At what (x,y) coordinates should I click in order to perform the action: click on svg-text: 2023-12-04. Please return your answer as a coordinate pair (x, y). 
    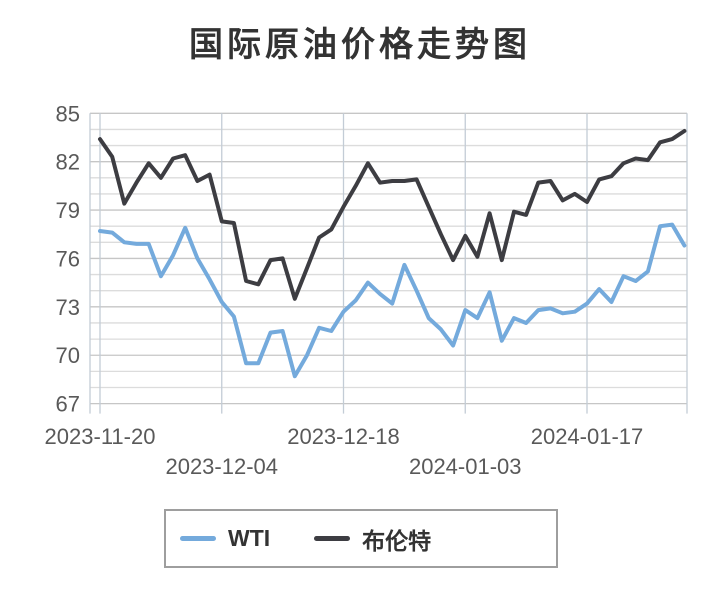
    Looking at the image, I should click on (221, 466).